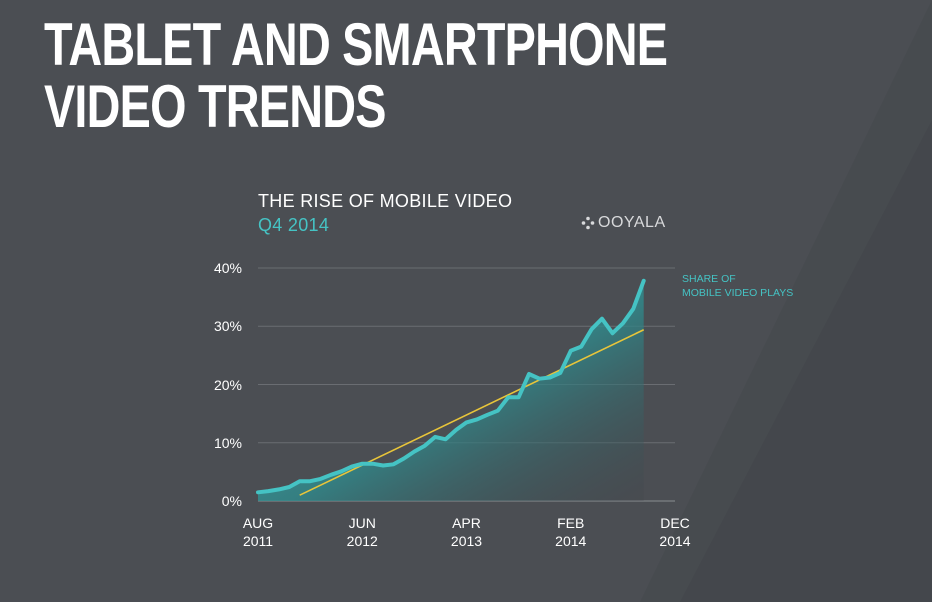  I want to click on y-tick-label: 20%, so click(227, 384).